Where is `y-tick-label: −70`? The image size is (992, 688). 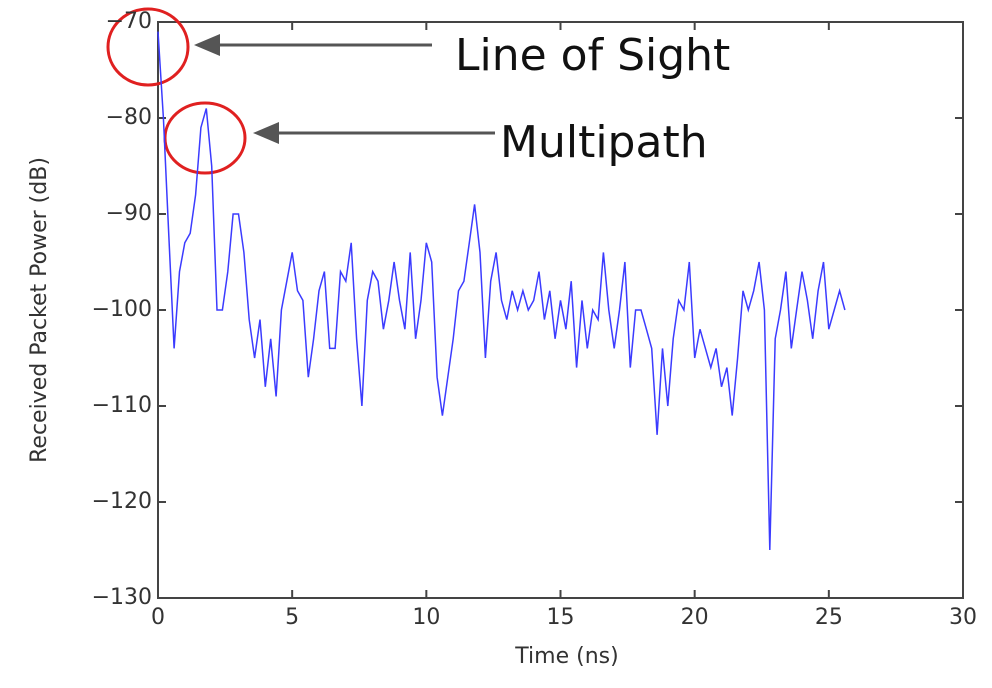
y-tick-label: −70 is located at coordinates (129, 21).